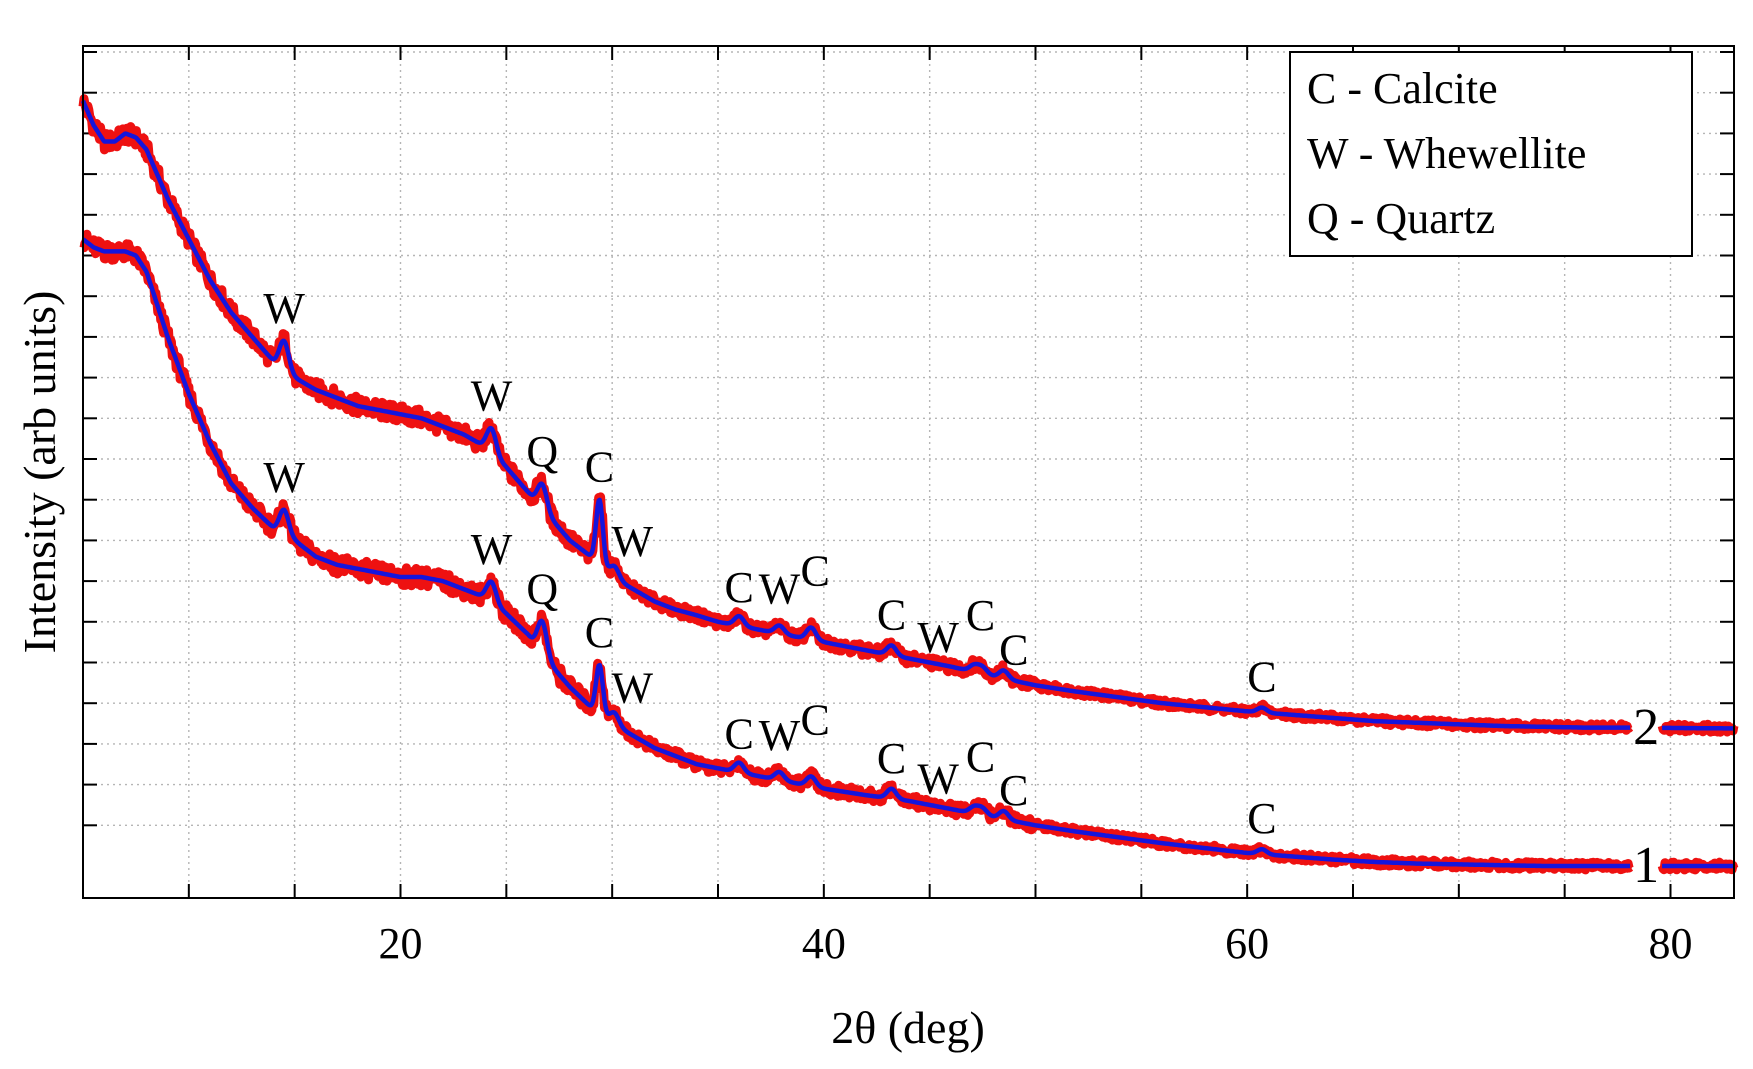  I want to click on x-tick-label: 60, so click(1247, 943).